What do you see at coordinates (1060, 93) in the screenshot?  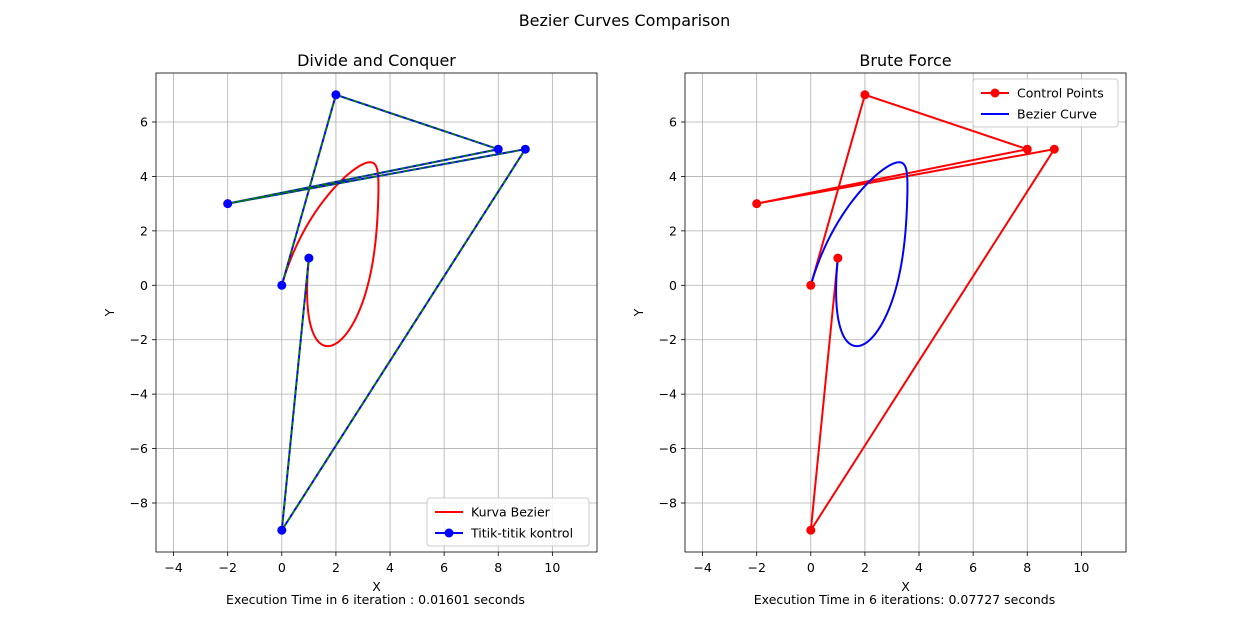 I see `legend-label: Control Points` at bounding box center [1060, 93].